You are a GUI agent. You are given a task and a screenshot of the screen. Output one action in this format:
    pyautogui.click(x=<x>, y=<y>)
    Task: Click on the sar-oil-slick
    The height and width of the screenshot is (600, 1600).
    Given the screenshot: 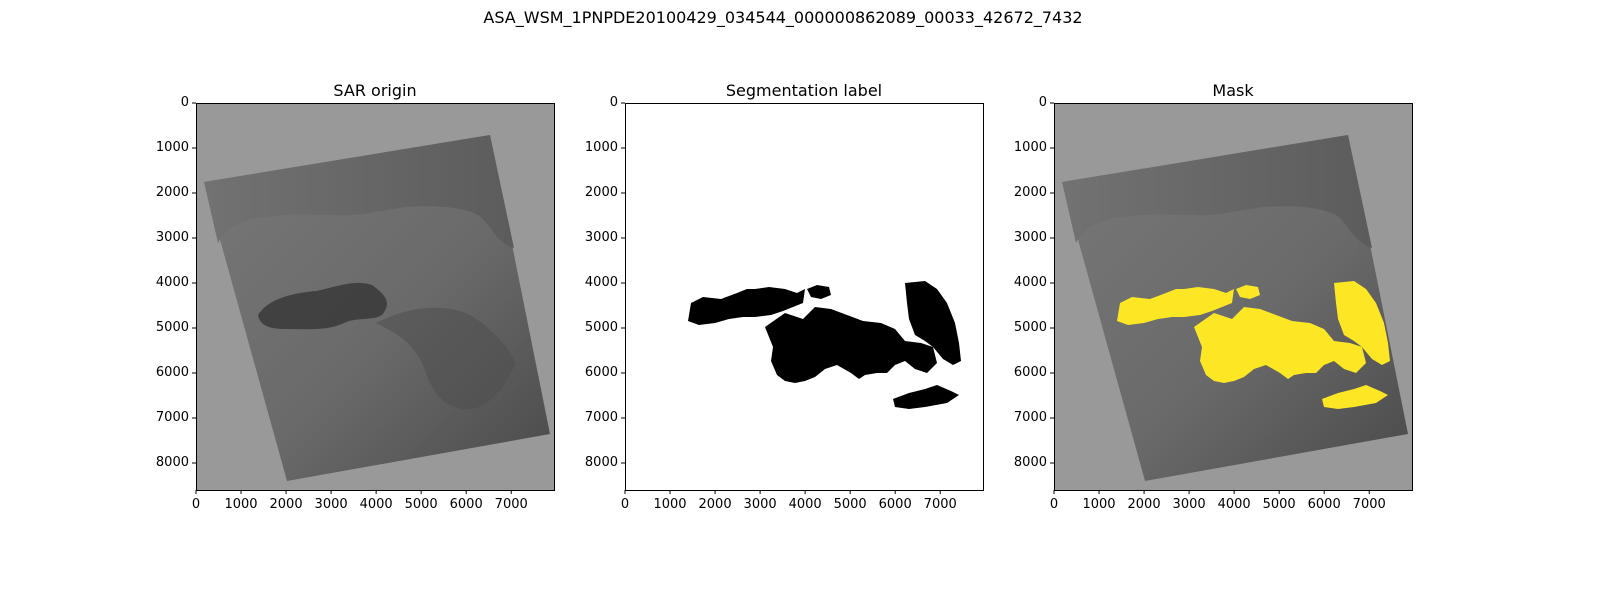 What is the action you would take?
    pyautogui.click(x=322, y=306)
    